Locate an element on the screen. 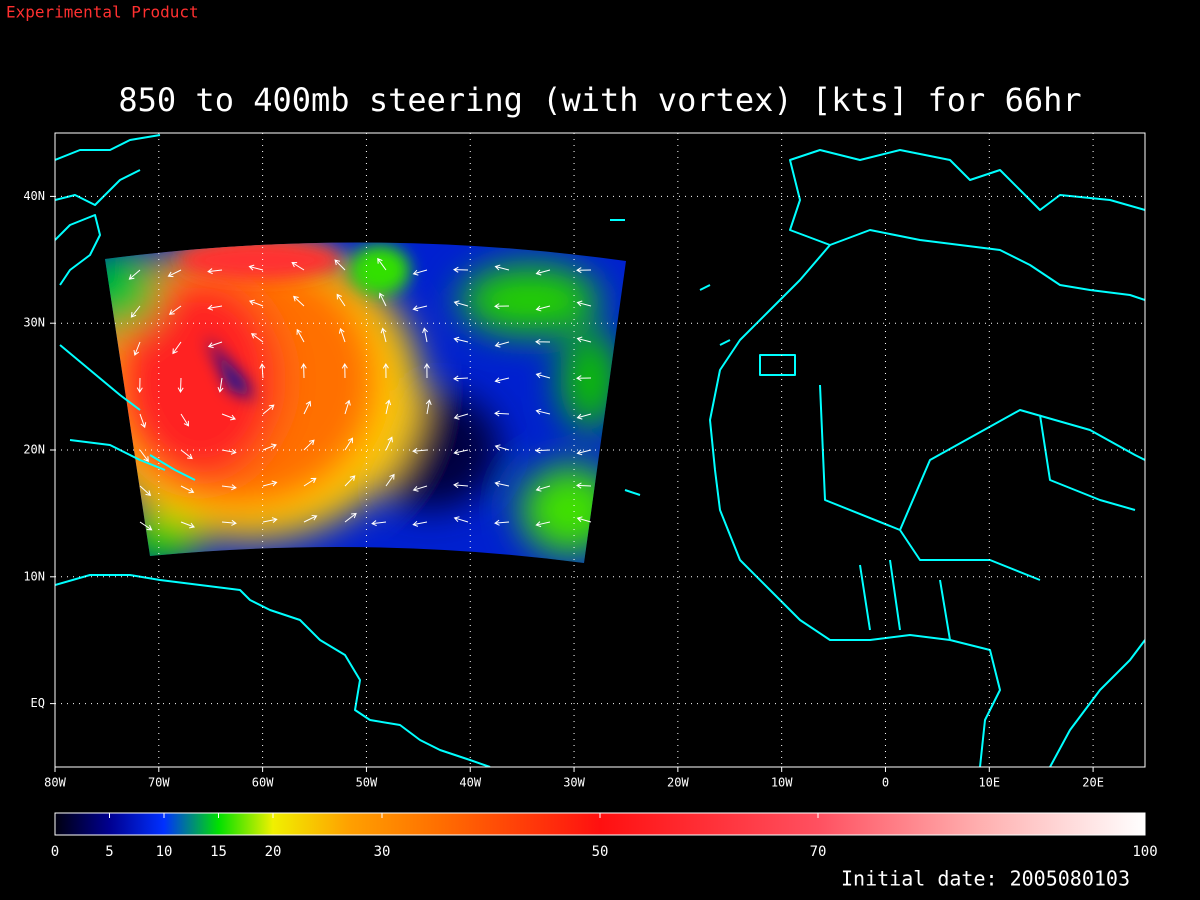  wind-vectors is located at coordinates (360, 394).